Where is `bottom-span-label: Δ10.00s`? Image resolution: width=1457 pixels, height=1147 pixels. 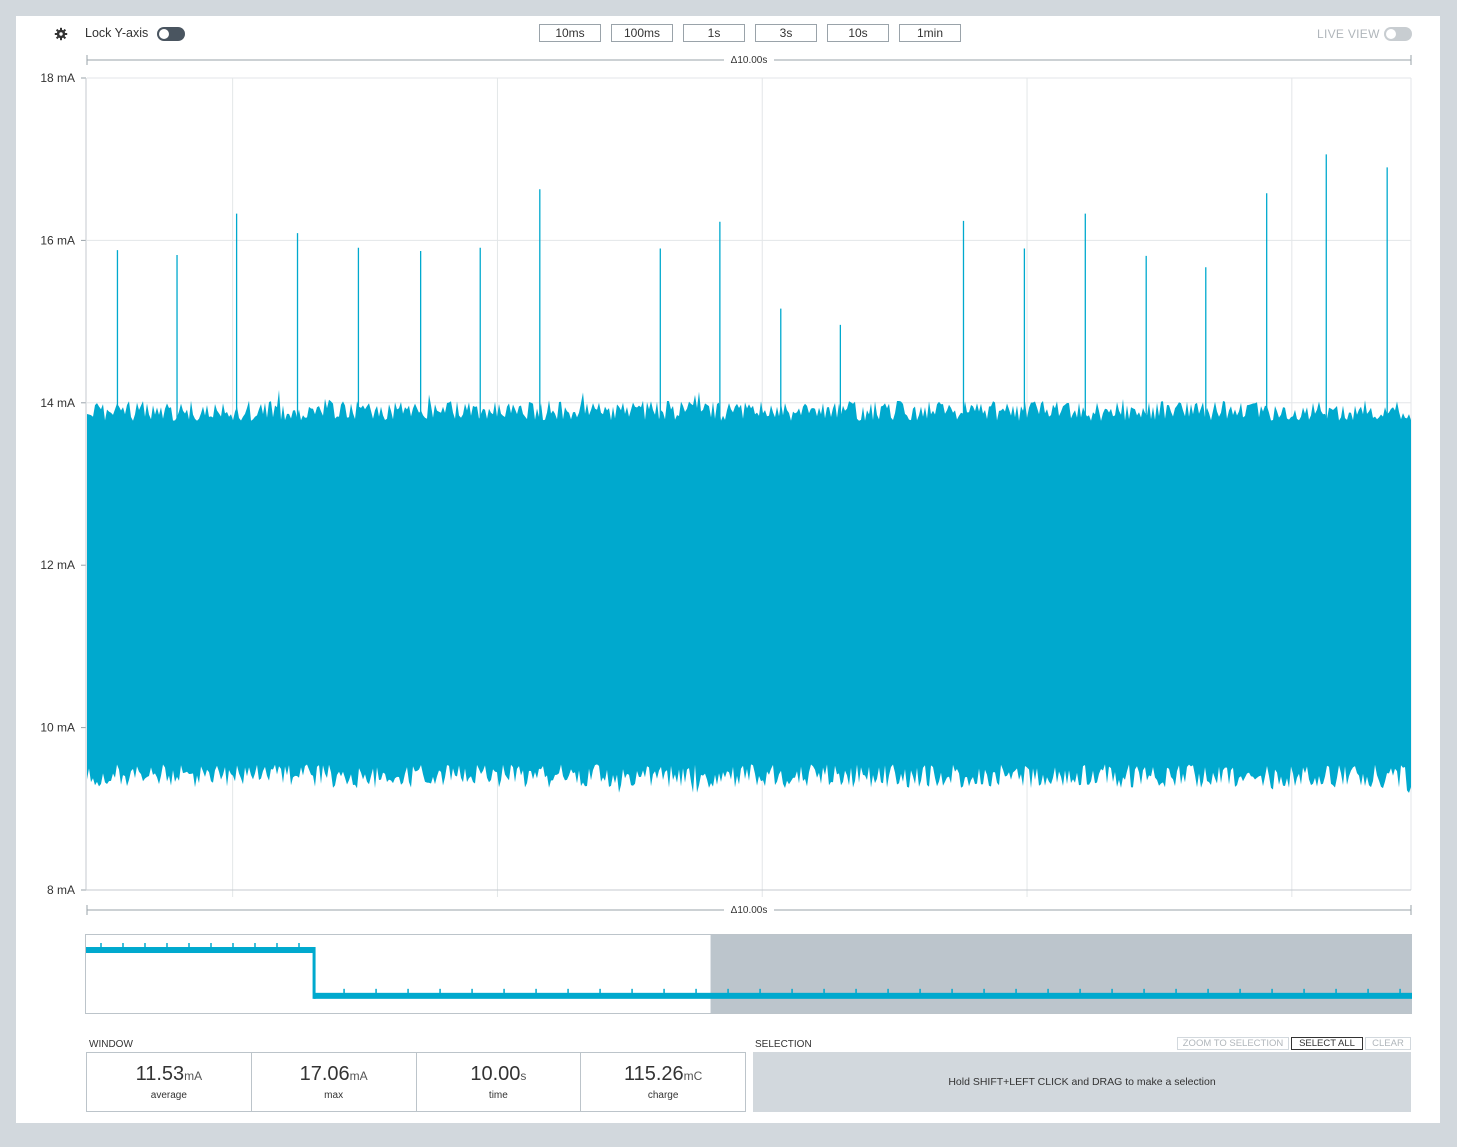
bottom-span-label: Δ10.00s is located at coordinates (749, 910).